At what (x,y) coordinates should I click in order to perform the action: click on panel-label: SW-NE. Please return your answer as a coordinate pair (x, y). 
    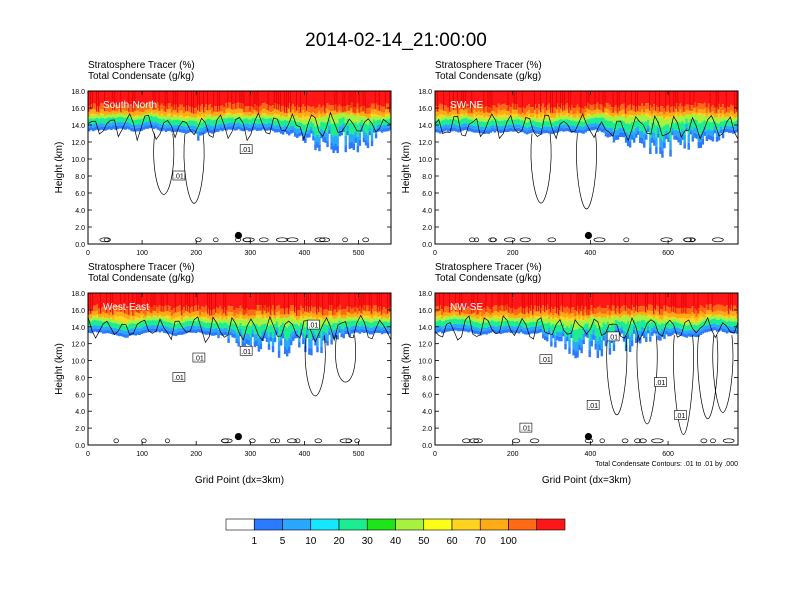
    Looking at the image, I should click on (466, 105).